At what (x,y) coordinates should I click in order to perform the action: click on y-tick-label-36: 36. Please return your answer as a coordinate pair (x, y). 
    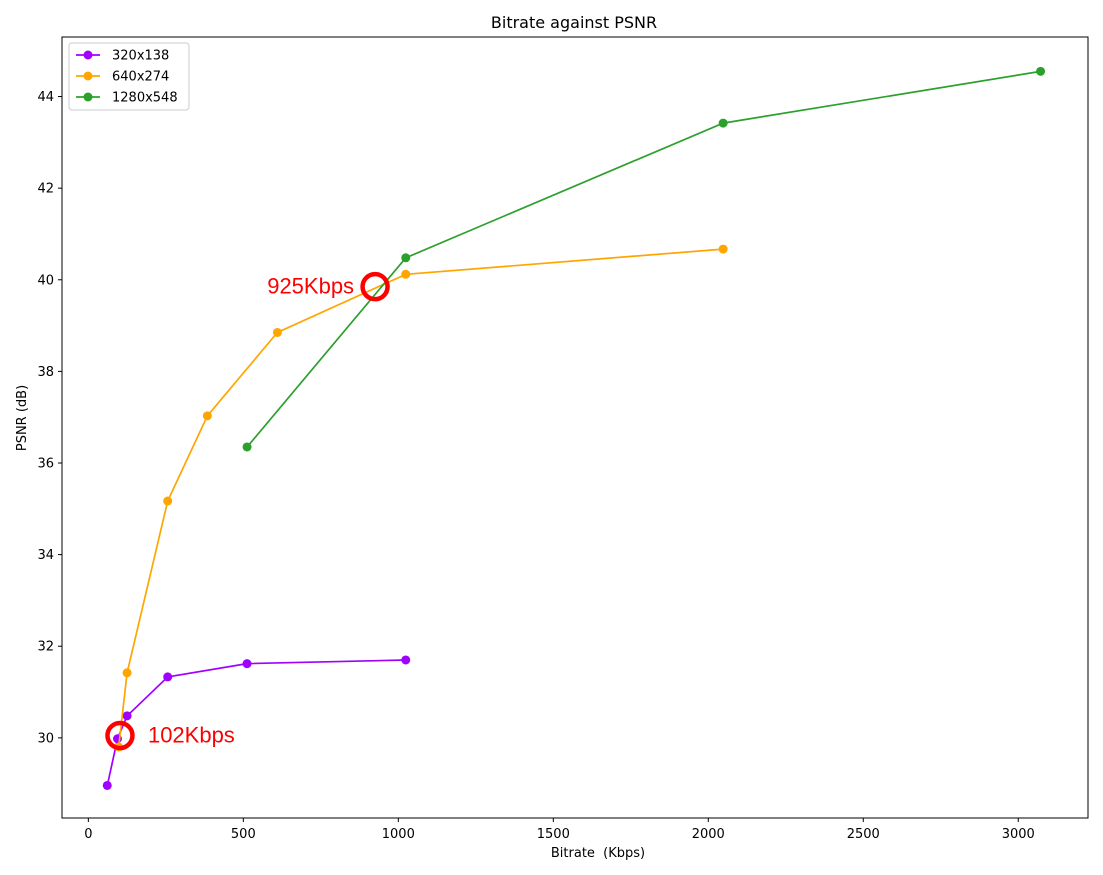
    Looking at the image, I should click on (45, 464).